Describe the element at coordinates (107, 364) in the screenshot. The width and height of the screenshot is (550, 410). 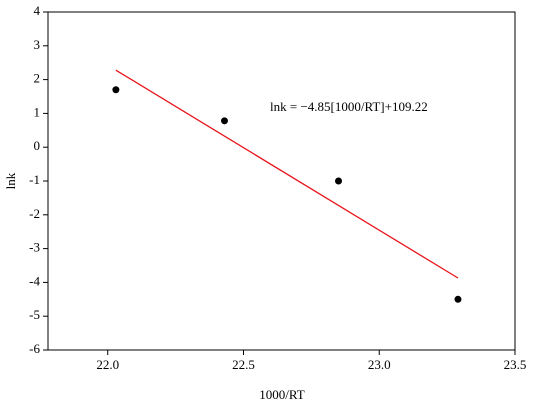
I see `x-tick-label: 22.0` at that location.